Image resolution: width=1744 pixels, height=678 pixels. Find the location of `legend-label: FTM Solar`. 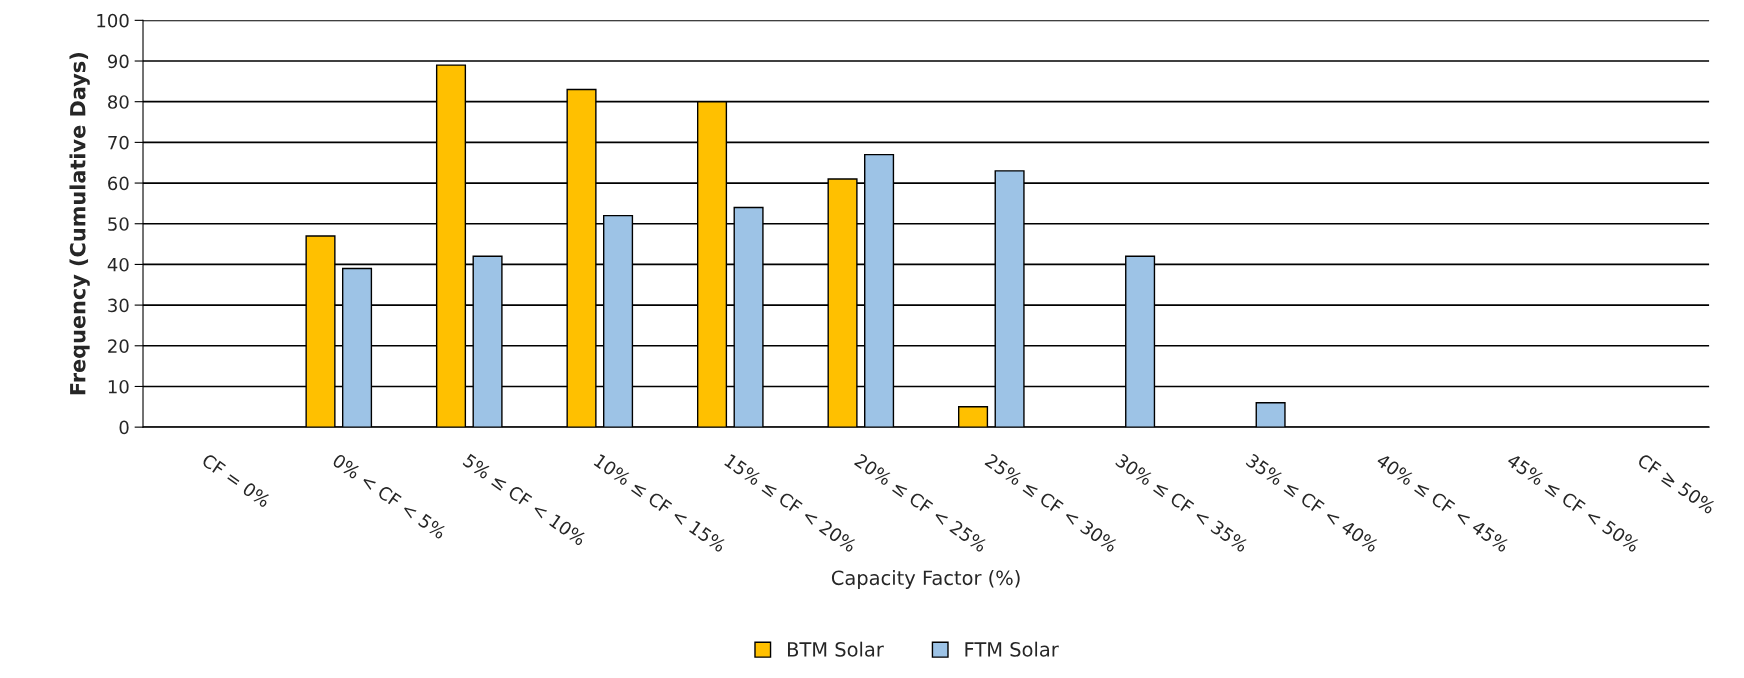

legend-label: FTM Solar is located at coordinates (1012, 649).